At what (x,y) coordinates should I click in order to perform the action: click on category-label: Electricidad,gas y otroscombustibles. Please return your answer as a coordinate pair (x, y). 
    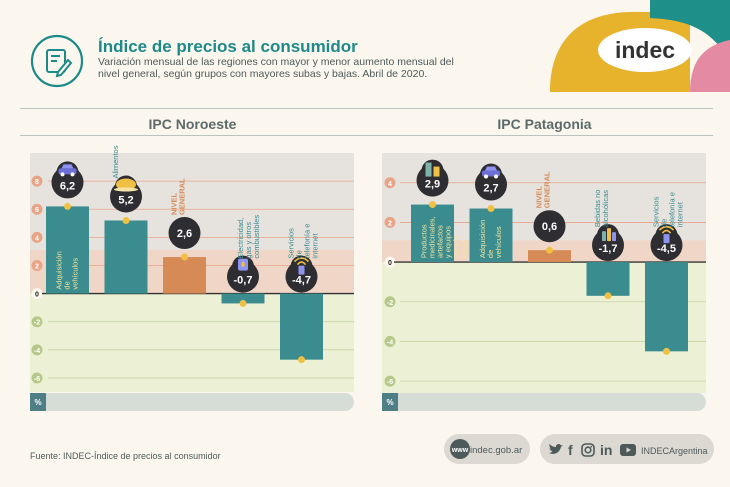
    Looking at the image, I should click on (248, 237).